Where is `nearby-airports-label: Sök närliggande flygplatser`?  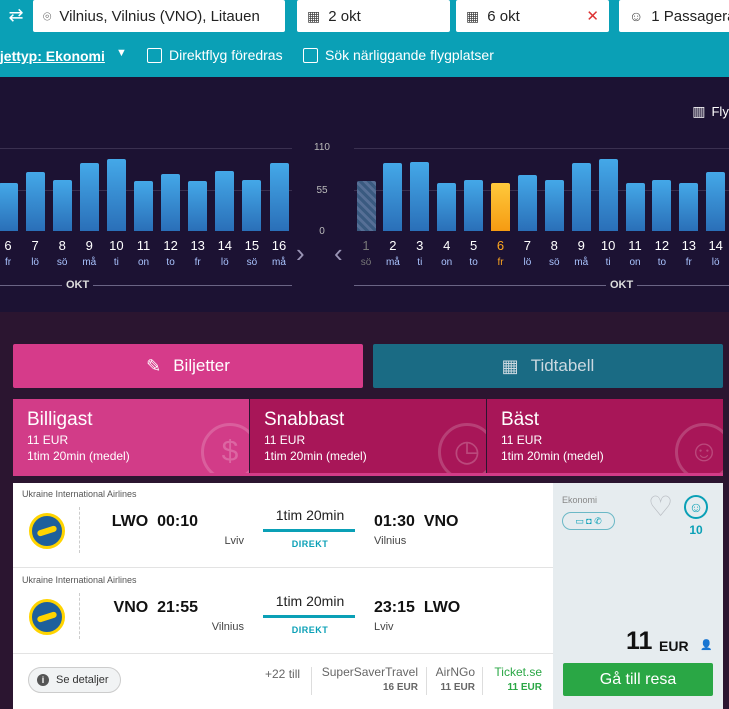 nearby-airports-label: Sök närliggande flygplatser is located at coordinates (409, 55).